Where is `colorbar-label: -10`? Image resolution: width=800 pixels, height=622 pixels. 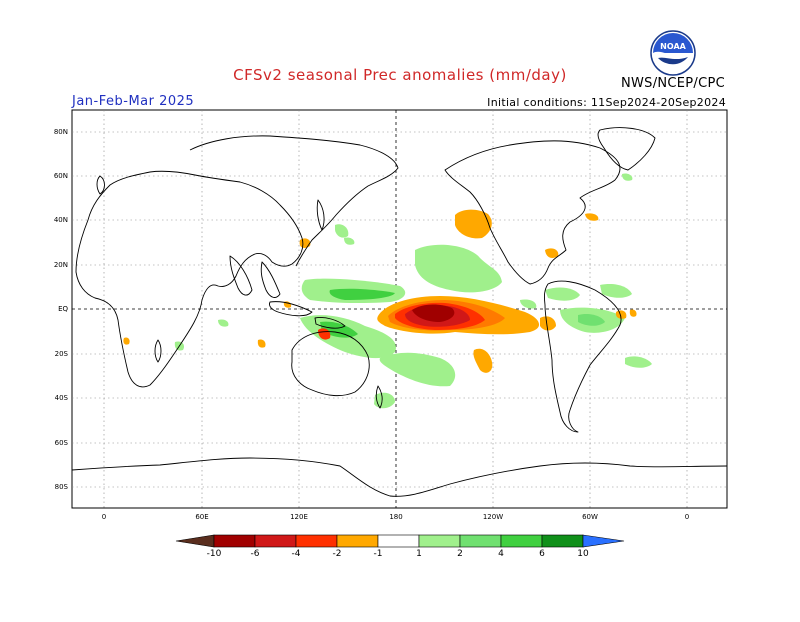
colorbar-label: -10 is located at coordinates (214, 554).